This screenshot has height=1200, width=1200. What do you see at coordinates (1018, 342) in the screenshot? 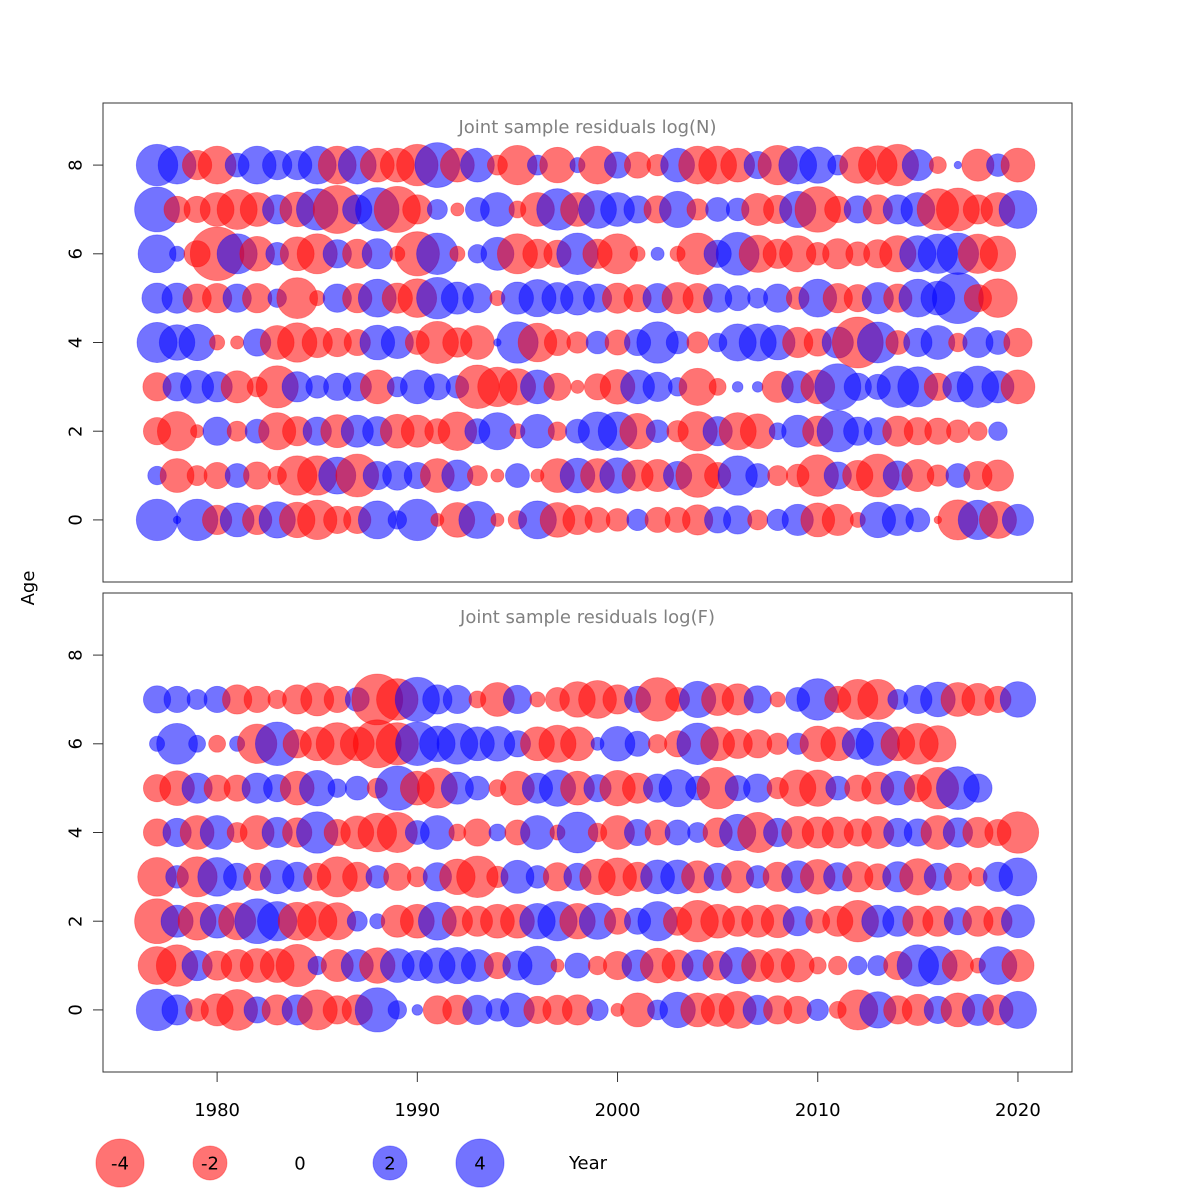
I see `bubble-age4-2020` at bounding box center [1018, 342].